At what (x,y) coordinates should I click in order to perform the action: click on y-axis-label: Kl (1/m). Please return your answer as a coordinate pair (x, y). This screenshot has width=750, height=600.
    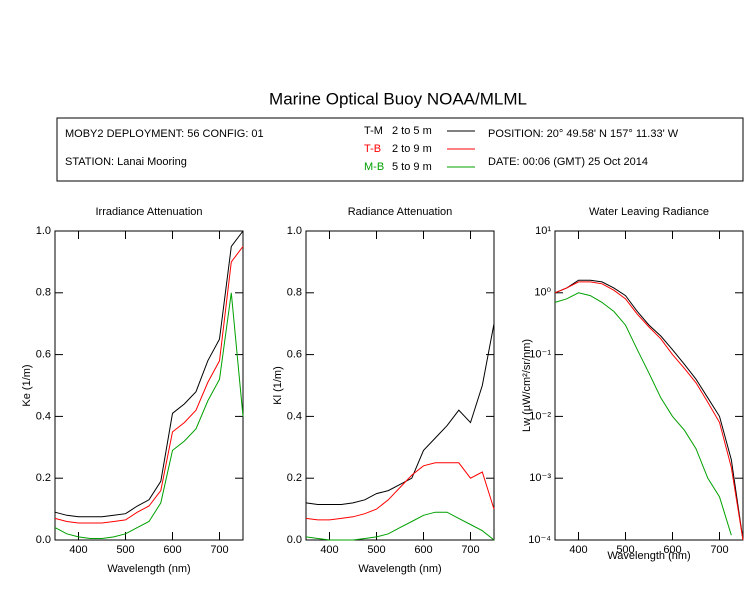
    Looking at the image, I should click on (278, 385).